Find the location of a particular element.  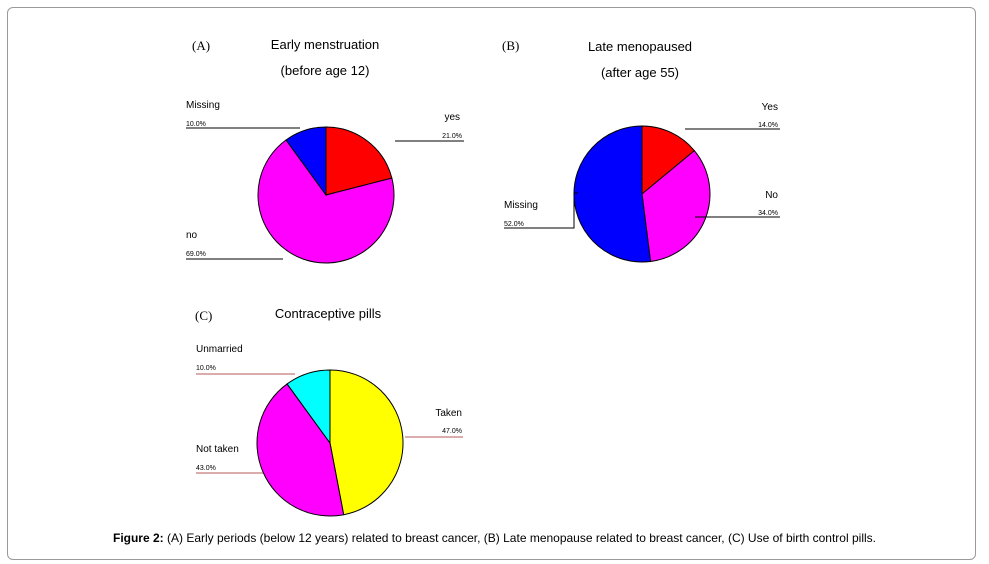

panel-a-title: Early menstruation is located at coordinates (325, 44).